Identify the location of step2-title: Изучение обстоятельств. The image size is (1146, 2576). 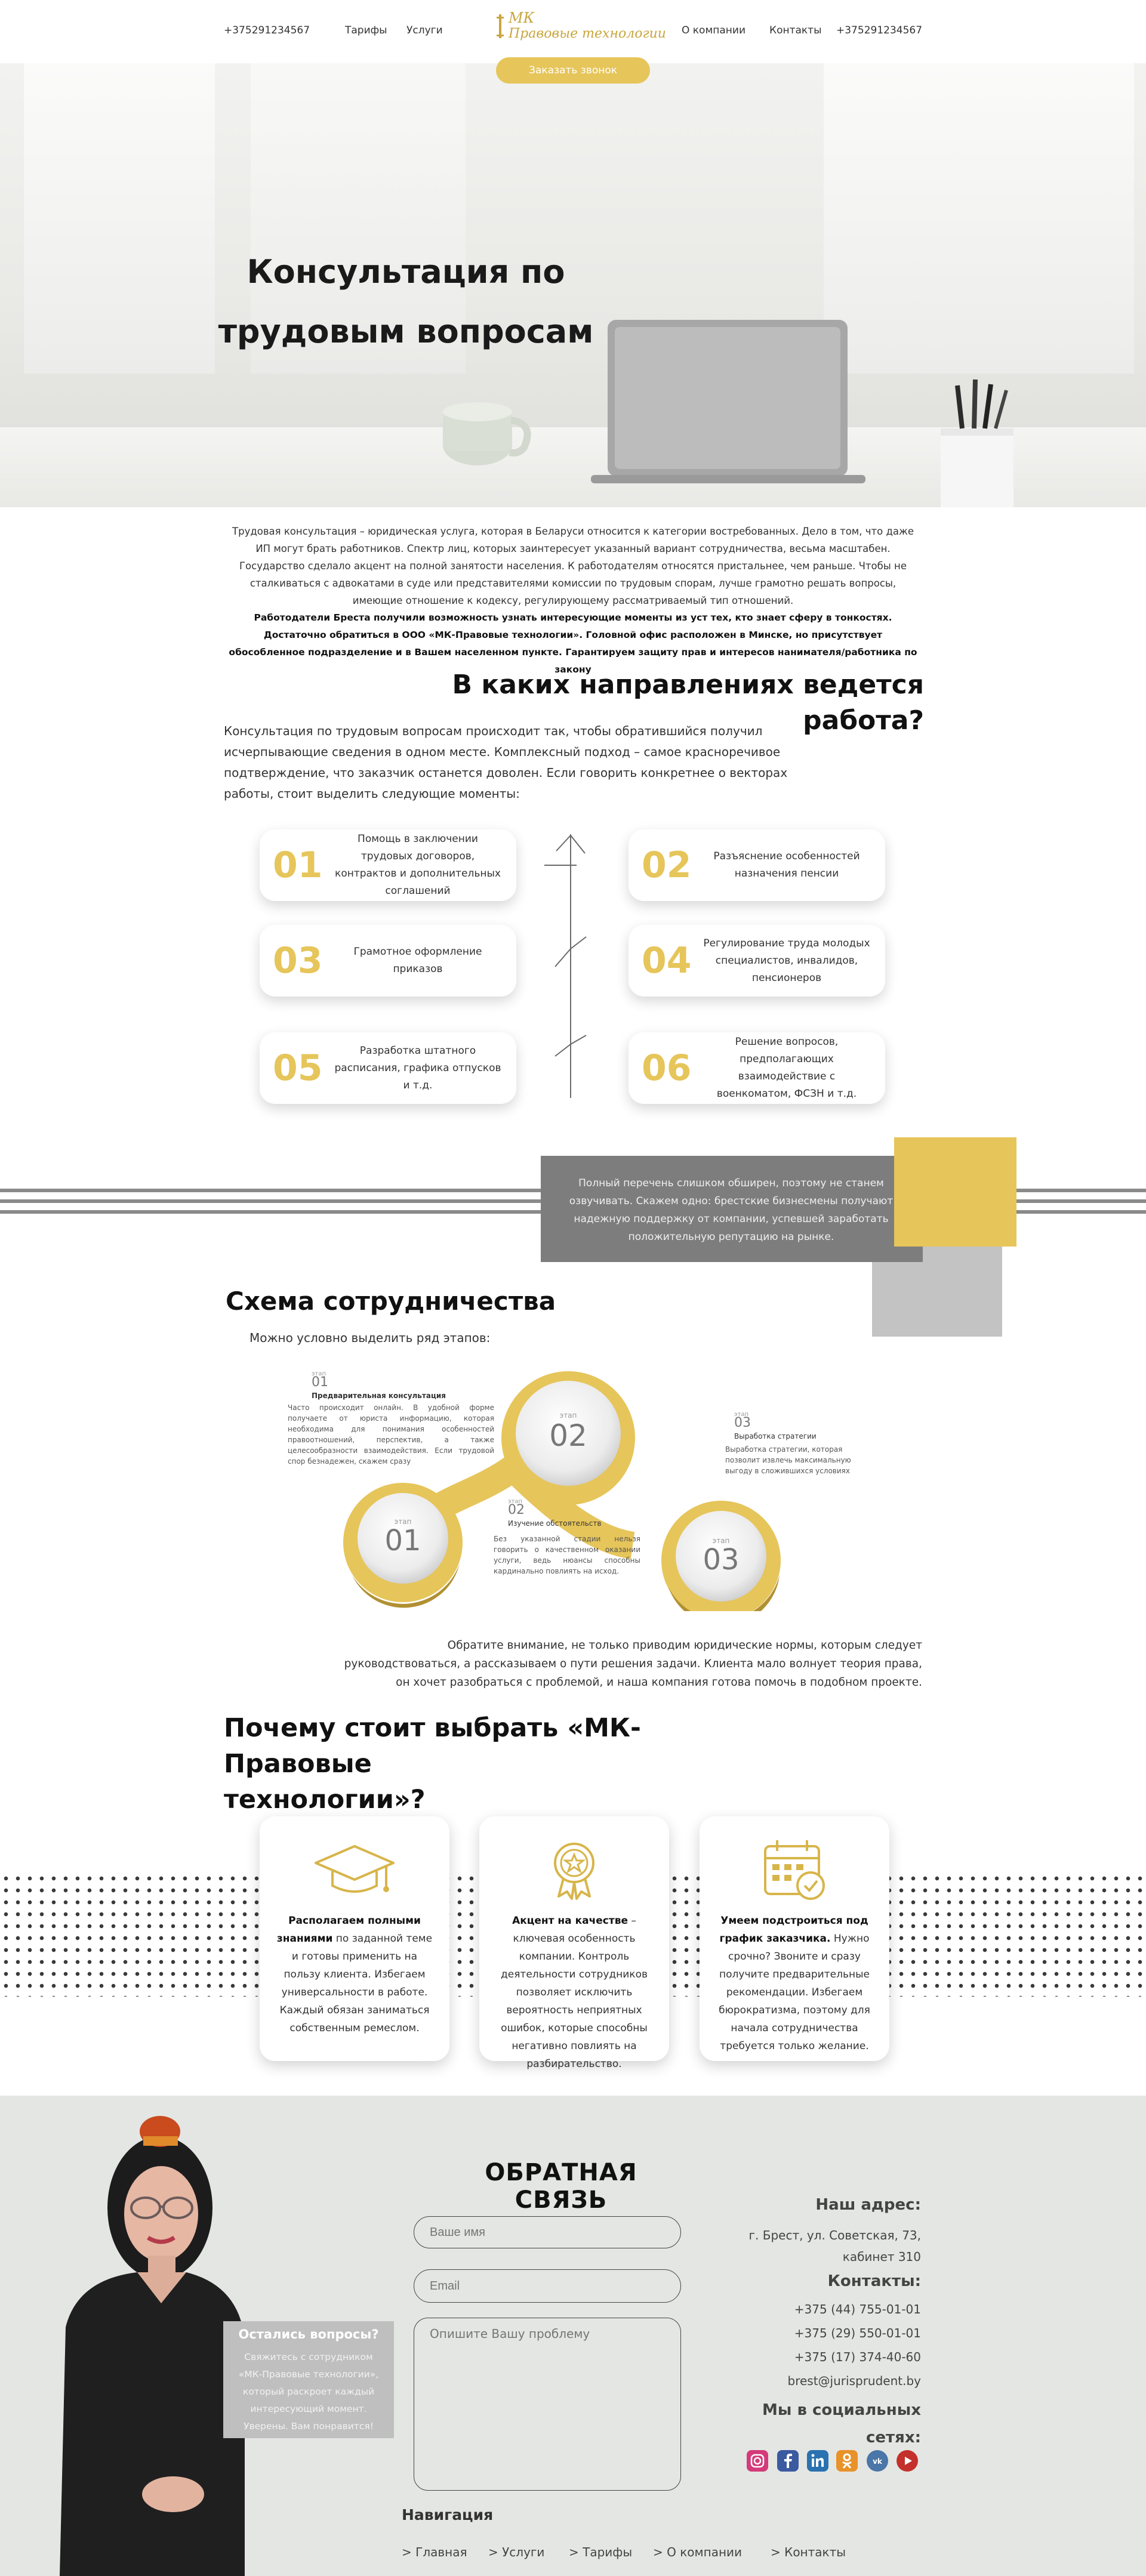
(555, 1524).